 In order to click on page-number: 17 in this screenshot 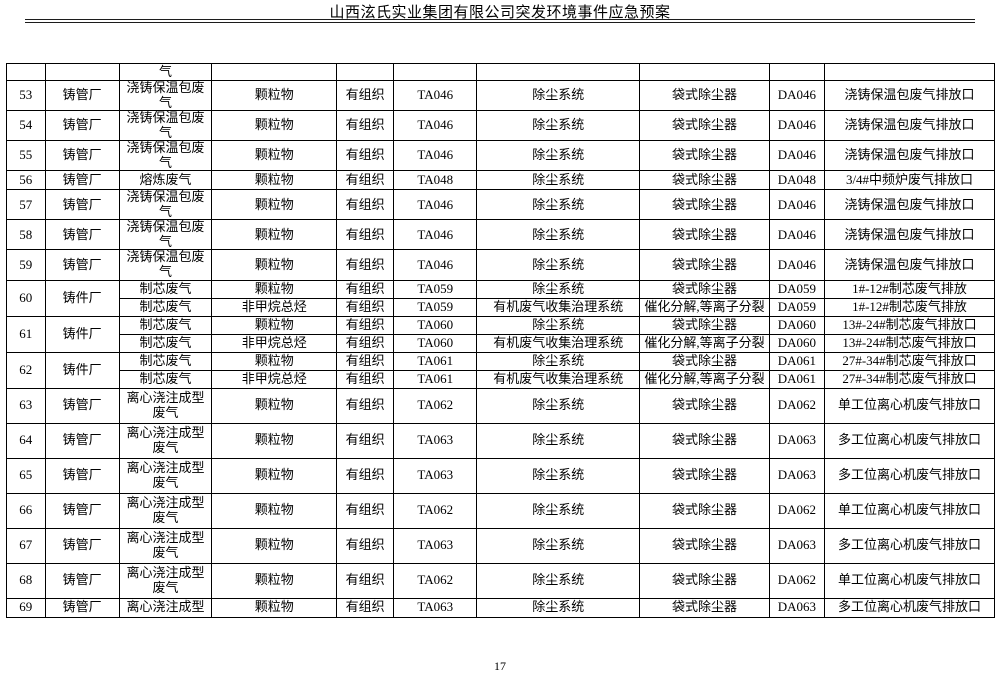, I will do `click(500, 666)`.